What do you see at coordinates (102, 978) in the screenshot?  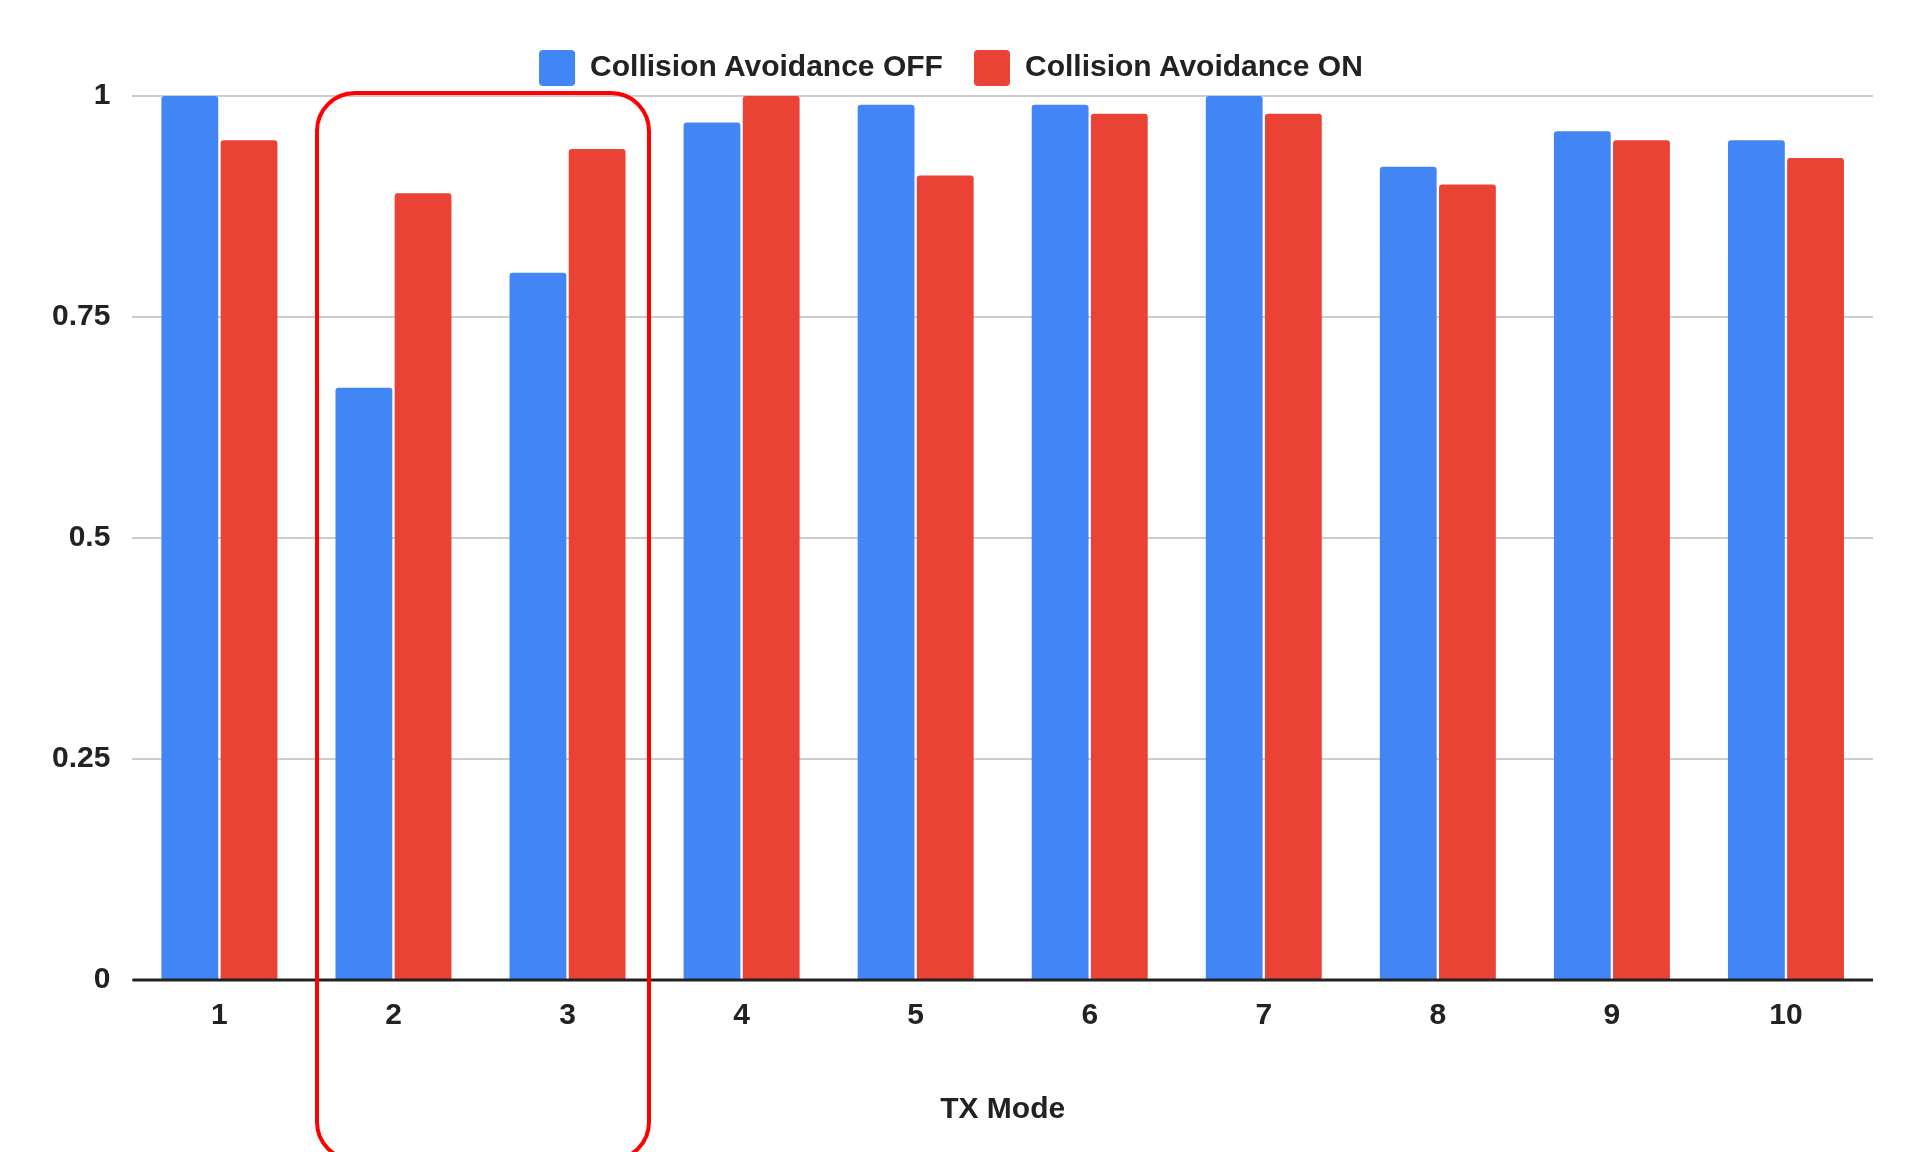 I see `y-tick-label: 0` at bounding box center [102, 978].